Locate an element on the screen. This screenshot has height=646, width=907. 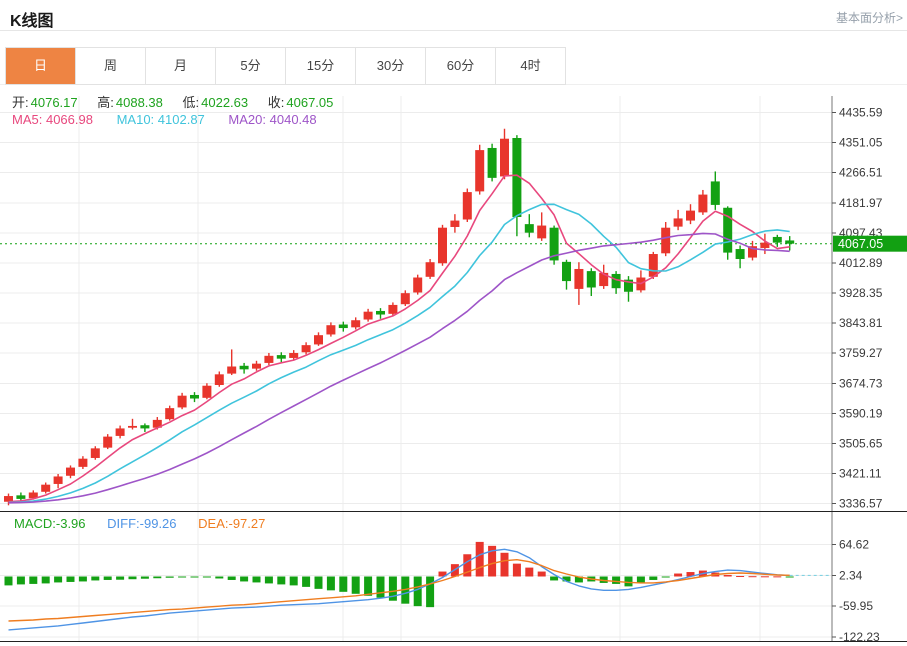
macd-value-readout: MACD:-3.96 is located at coordinates (50, 523).